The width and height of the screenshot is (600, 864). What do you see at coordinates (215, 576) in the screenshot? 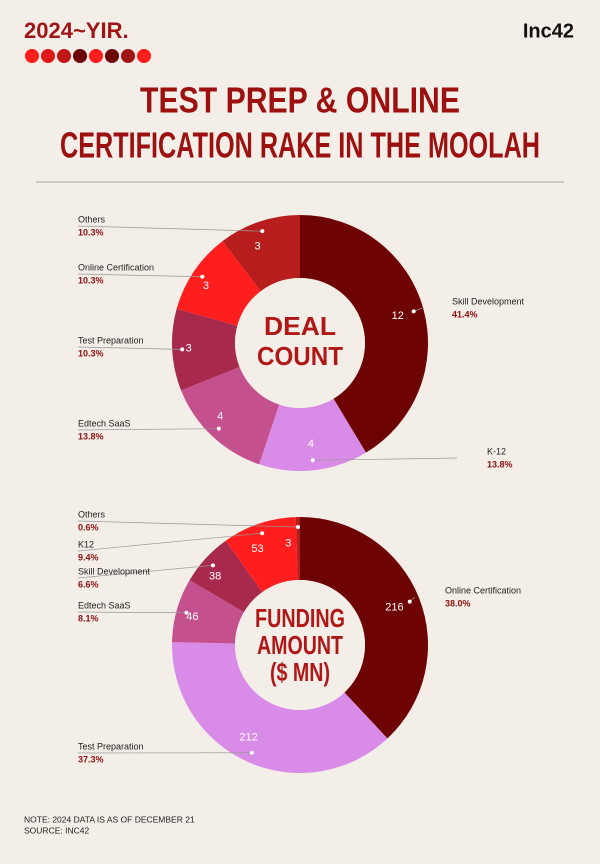
I see `value-label: 38` at bounding box center [215, 576].